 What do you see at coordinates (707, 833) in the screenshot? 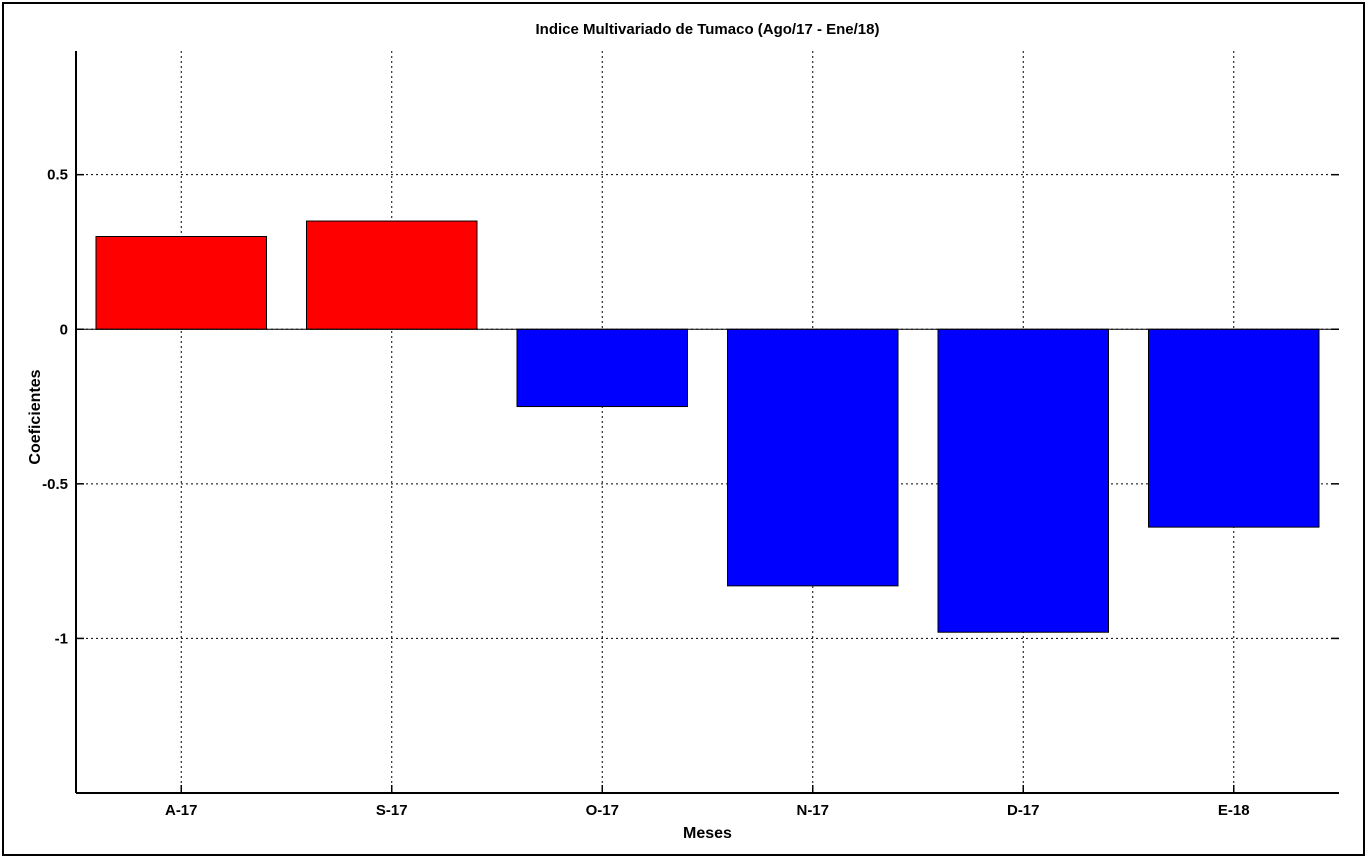
I see `x-axis-title: Meses` at bounding box center [707, 833].